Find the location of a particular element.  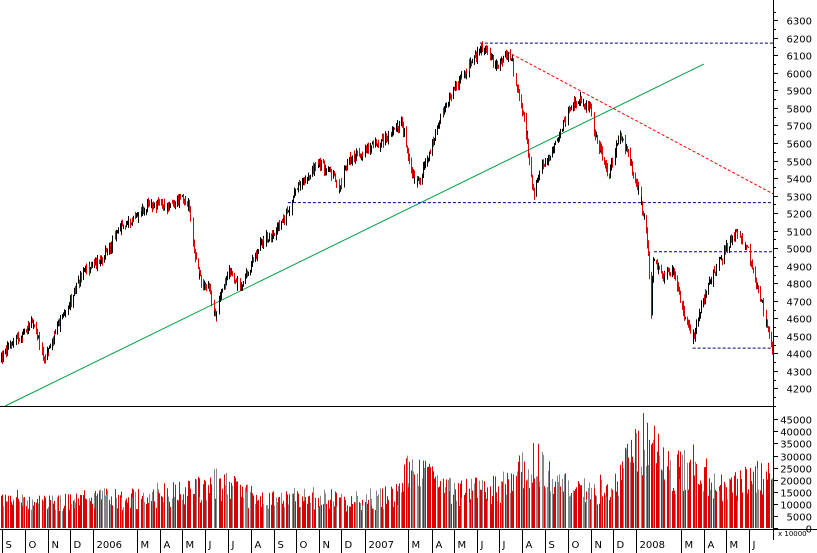

volume-y-tick-label: 45000 is located at coordinates (796, 421).